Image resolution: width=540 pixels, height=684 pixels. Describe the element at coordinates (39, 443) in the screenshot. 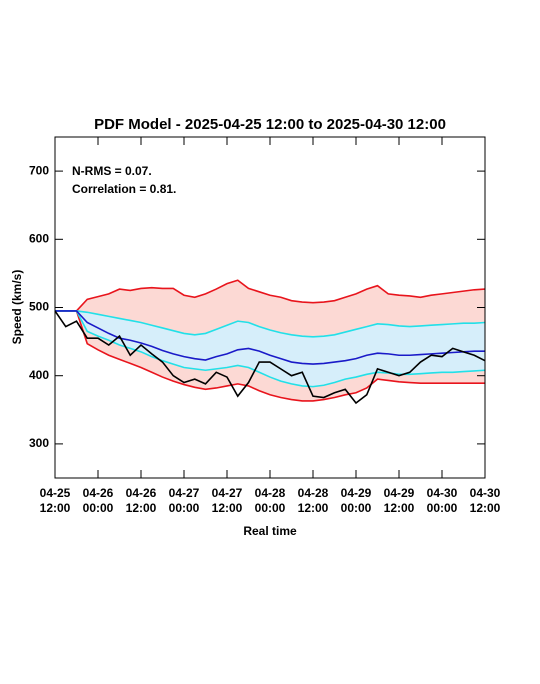

I see `y-tick-label: 300` at that location.